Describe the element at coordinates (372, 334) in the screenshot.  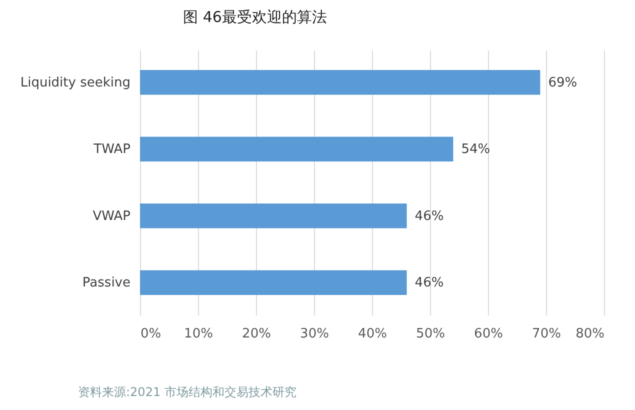
I see `x-tick-label: 40%` at that location.